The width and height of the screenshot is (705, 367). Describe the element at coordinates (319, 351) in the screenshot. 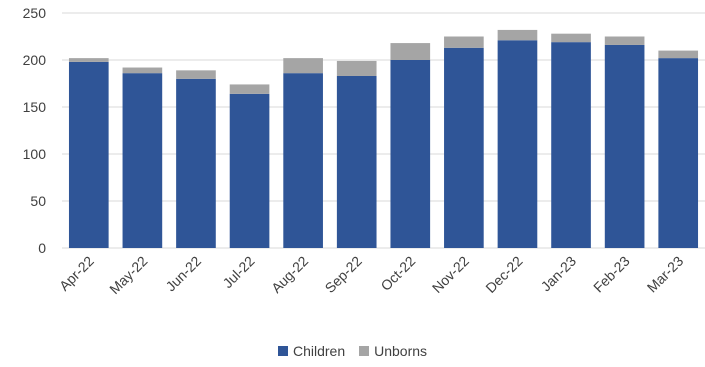

I see `legend-label-children: Children` at that location.